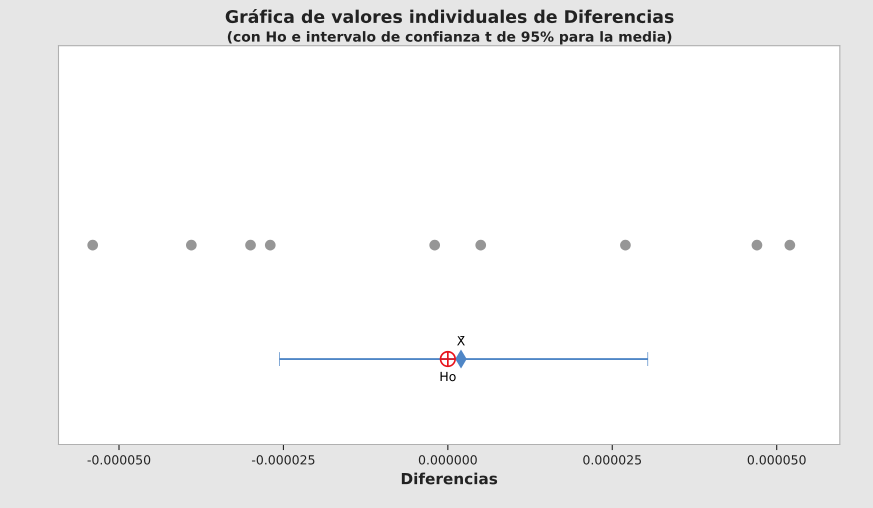 This screenshot has width=873, height=508. What do you see at coordinates (119, 460) in the screenshot?
I see `x-tick-label: -0.000050` at bounding box center [119, 460].